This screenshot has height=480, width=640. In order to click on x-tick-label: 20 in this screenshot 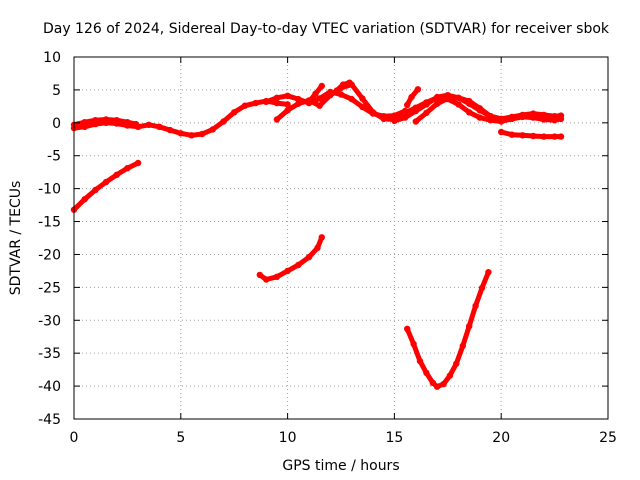, I will do `click(501, 438)`.